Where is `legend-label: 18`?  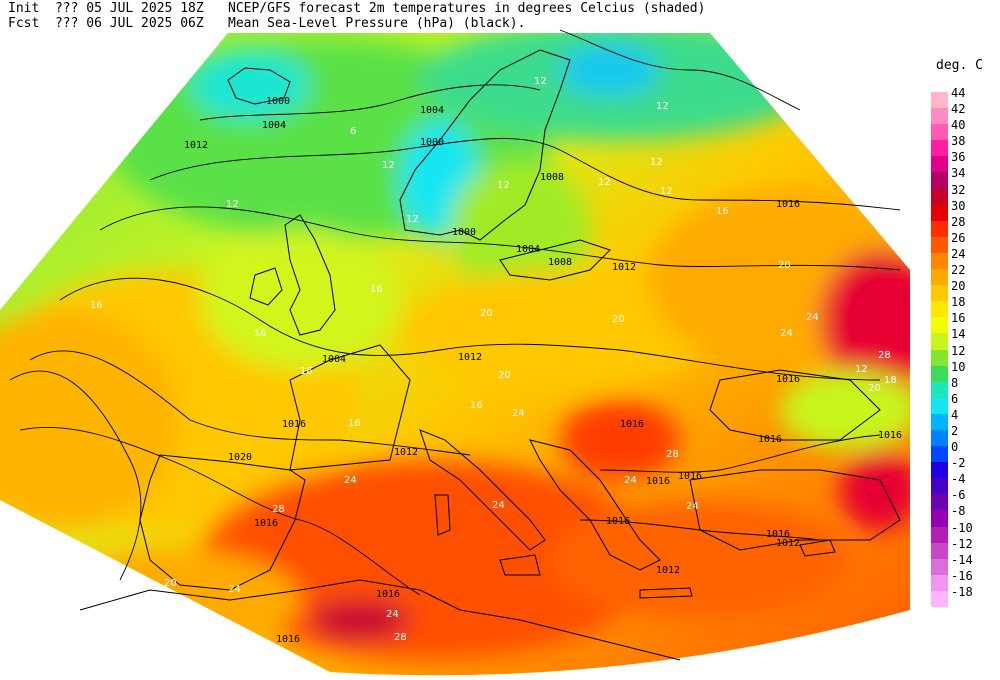 legend-label: 18 is located at coordinates (958, 302).